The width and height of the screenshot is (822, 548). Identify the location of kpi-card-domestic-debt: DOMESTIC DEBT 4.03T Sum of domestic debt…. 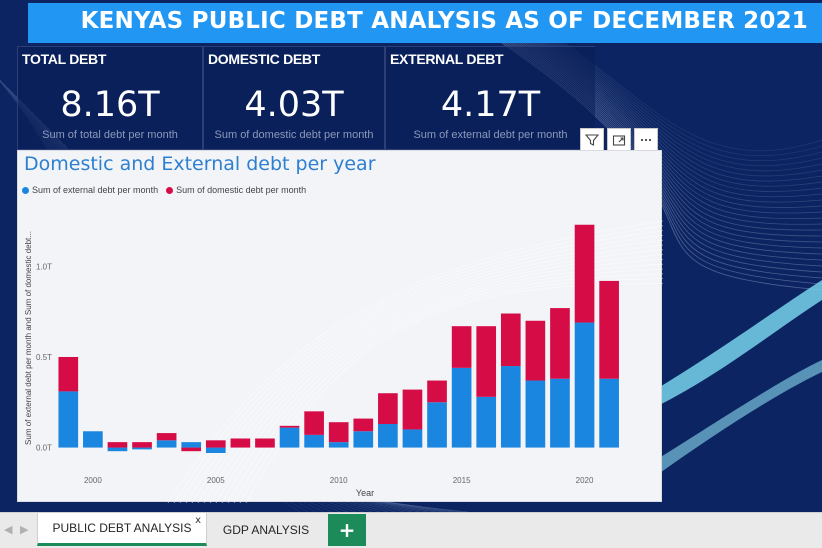
(294, 98).